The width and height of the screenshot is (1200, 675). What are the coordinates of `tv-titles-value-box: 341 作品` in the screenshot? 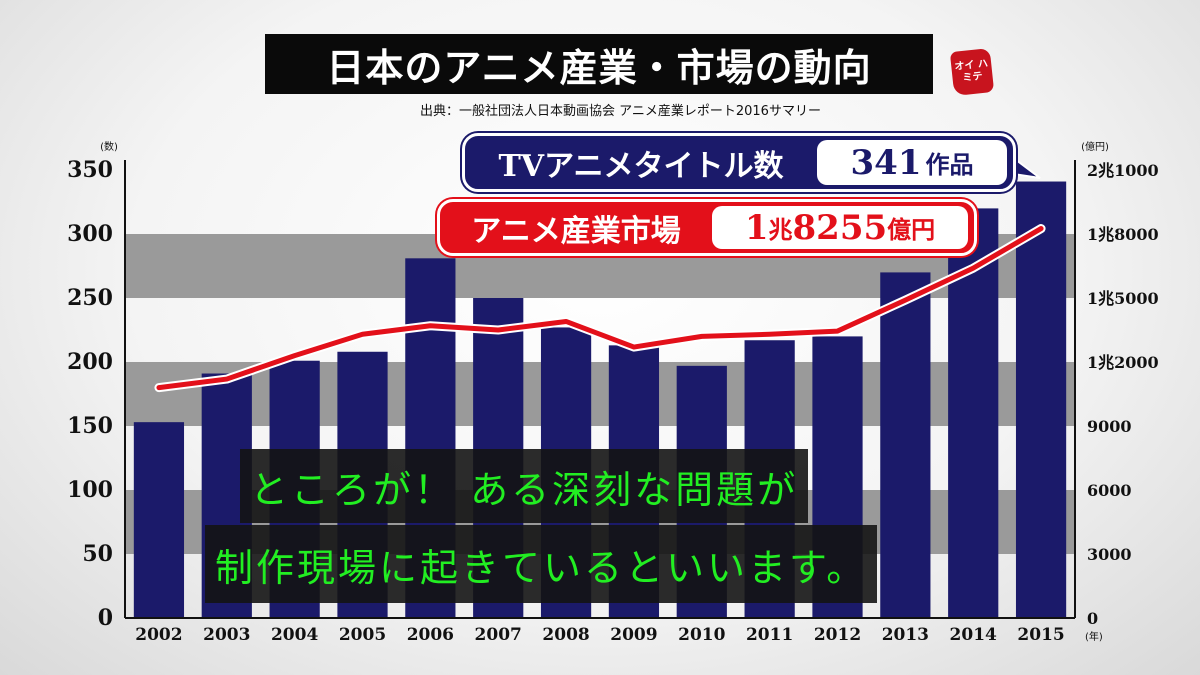 It's located at (912, 162).